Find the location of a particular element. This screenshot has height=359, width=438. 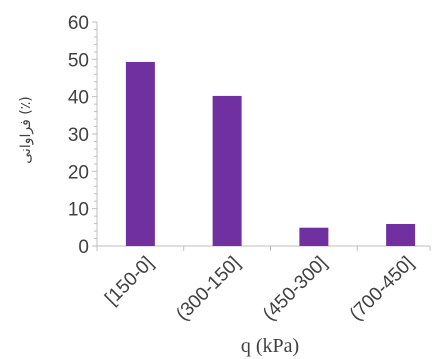

x-tick-label: (300-150] is located at coordinates (208, 289).